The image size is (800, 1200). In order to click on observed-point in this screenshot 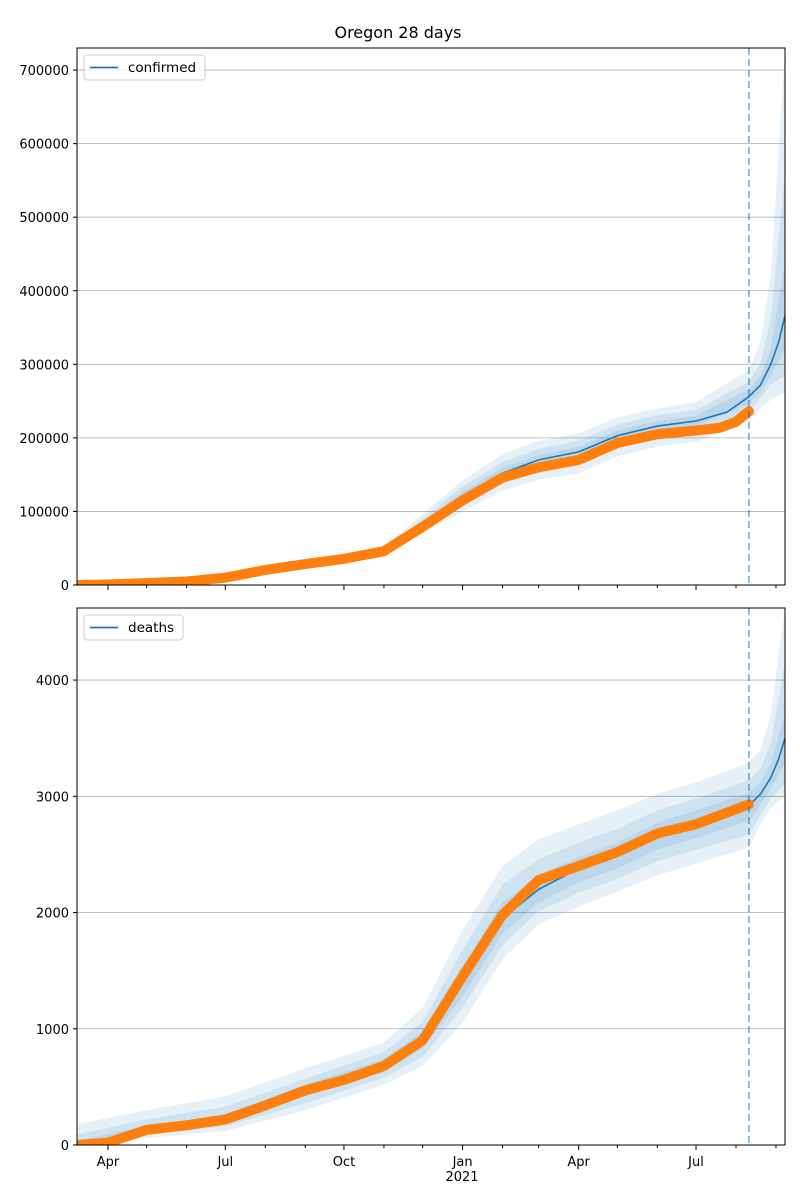, I will do `click(748, 804)`.